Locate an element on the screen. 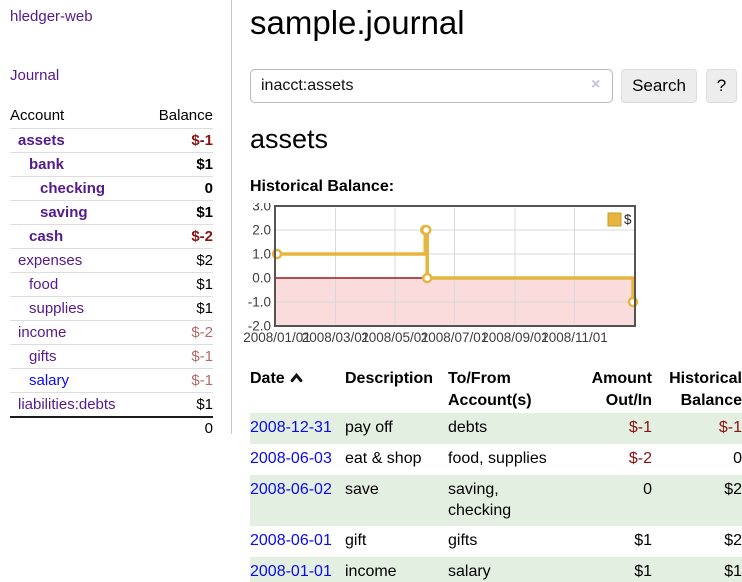  svg-text: 2008/03/01 is located at coordinates (336, 337).